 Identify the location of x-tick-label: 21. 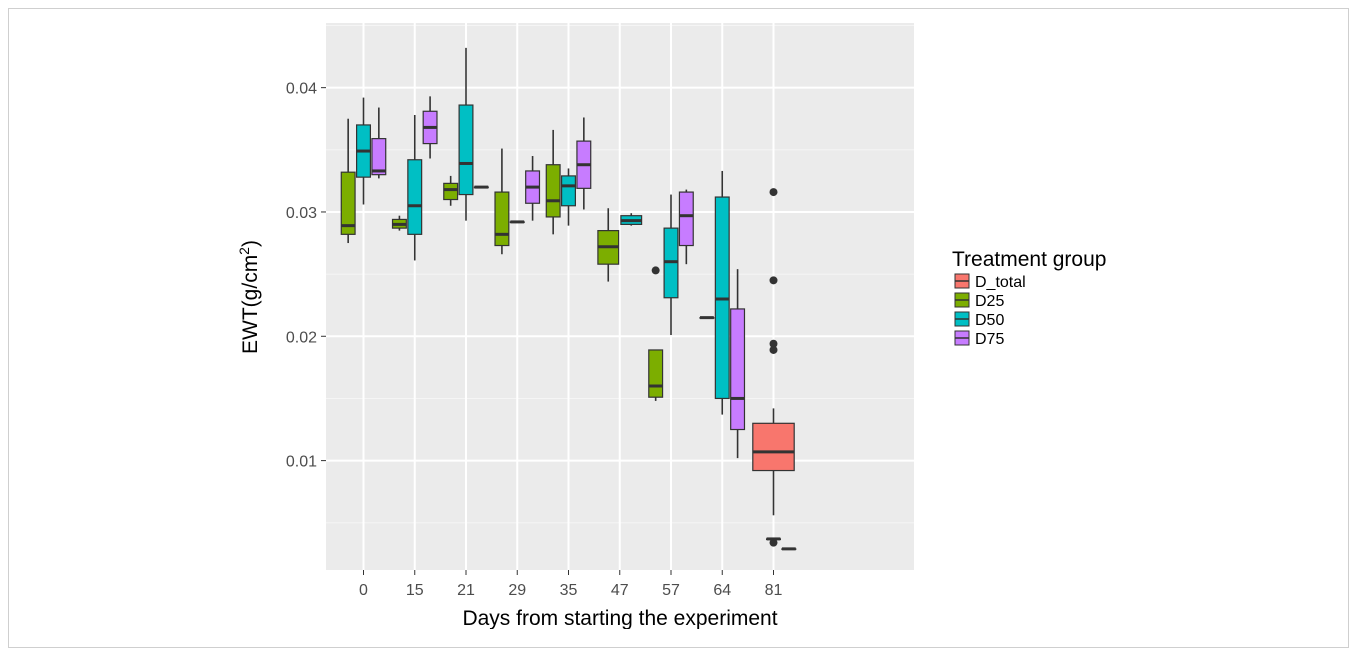
(466, 590).